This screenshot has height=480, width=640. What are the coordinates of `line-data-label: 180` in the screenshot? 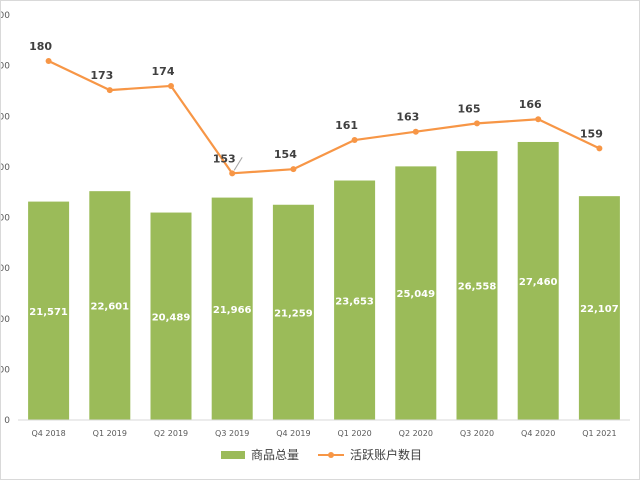 It's located at (40, 46).